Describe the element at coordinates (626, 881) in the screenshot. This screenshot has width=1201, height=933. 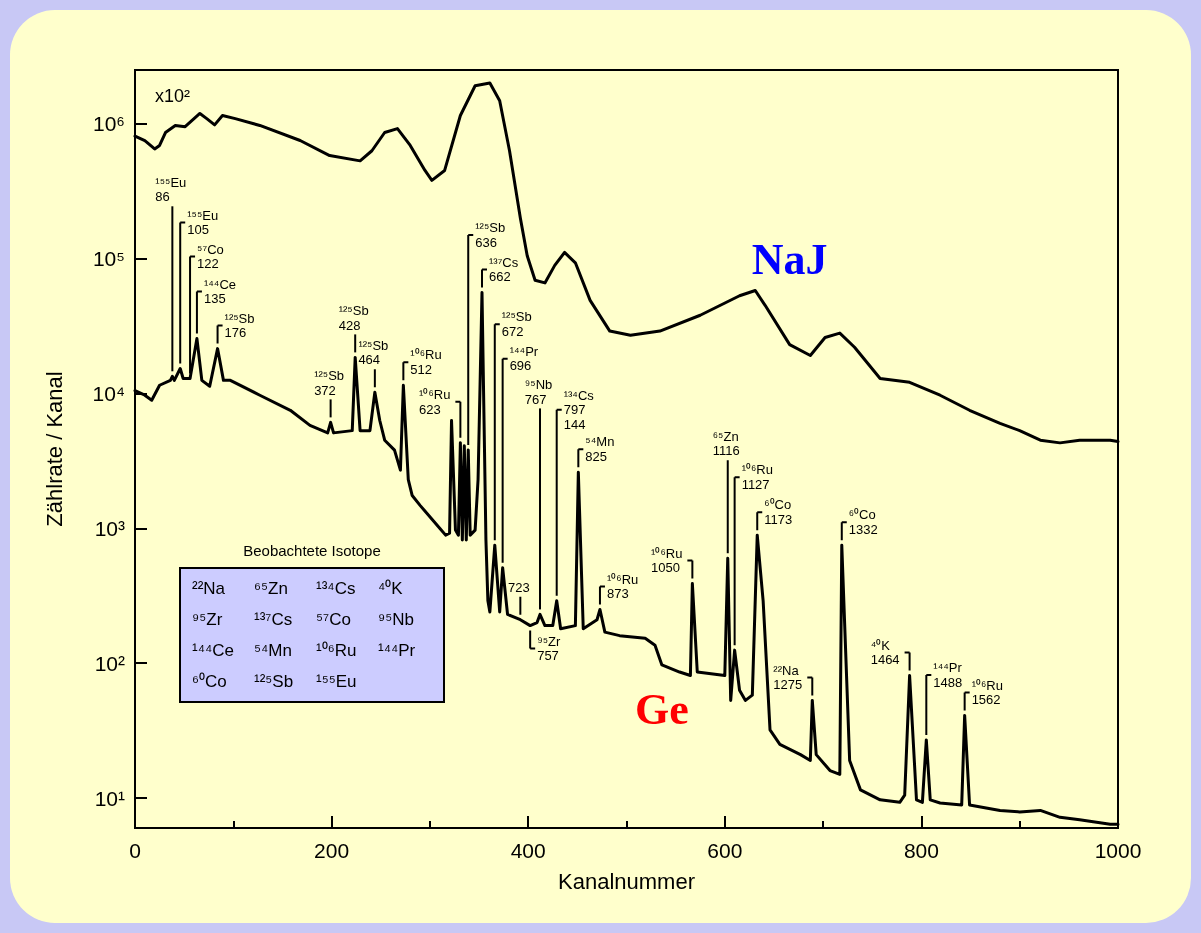
I see `x-axis-title: Kanalnummer` at that location.